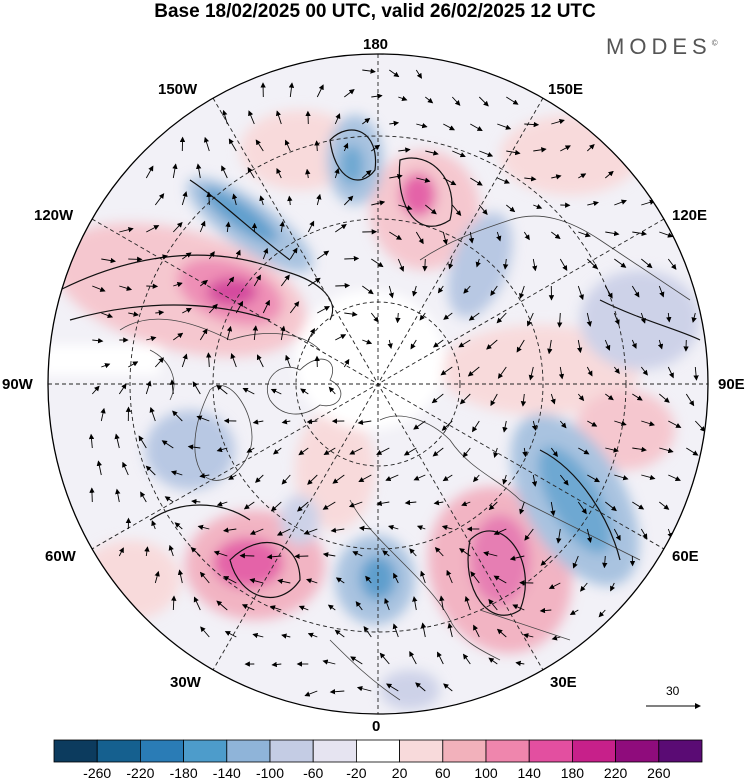 This screenshot has width=750, height=783. Describe the element at coordinates (356, 773) in the screenshot. I see `color-scale-tick-label: -20` at that location.